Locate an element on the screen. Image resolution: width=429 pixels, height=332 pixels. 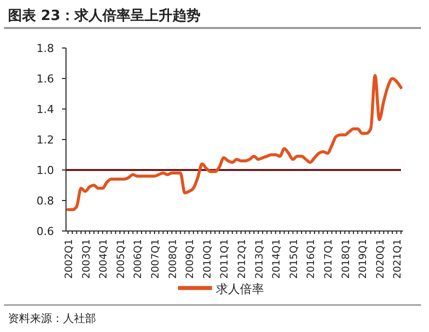
x-tick-label: 2013Q1 is located at coordinates (260, 259).